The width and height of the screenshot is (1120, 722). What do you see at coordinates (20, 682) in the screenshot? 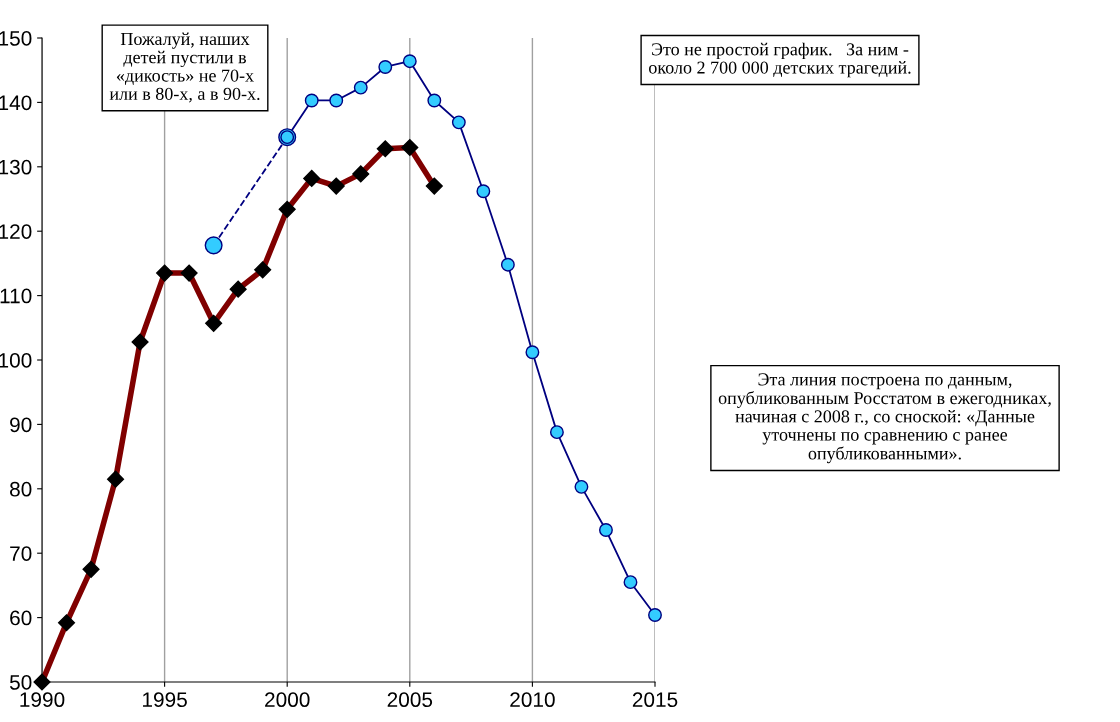
I see `y-tick-label: 50` at bounding box center [20, 682].